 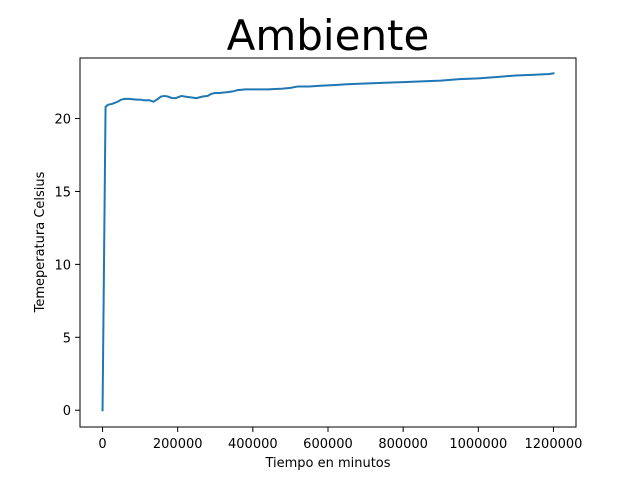 I want to click on x-tick-label: 400000, so click(x=253, y=444).